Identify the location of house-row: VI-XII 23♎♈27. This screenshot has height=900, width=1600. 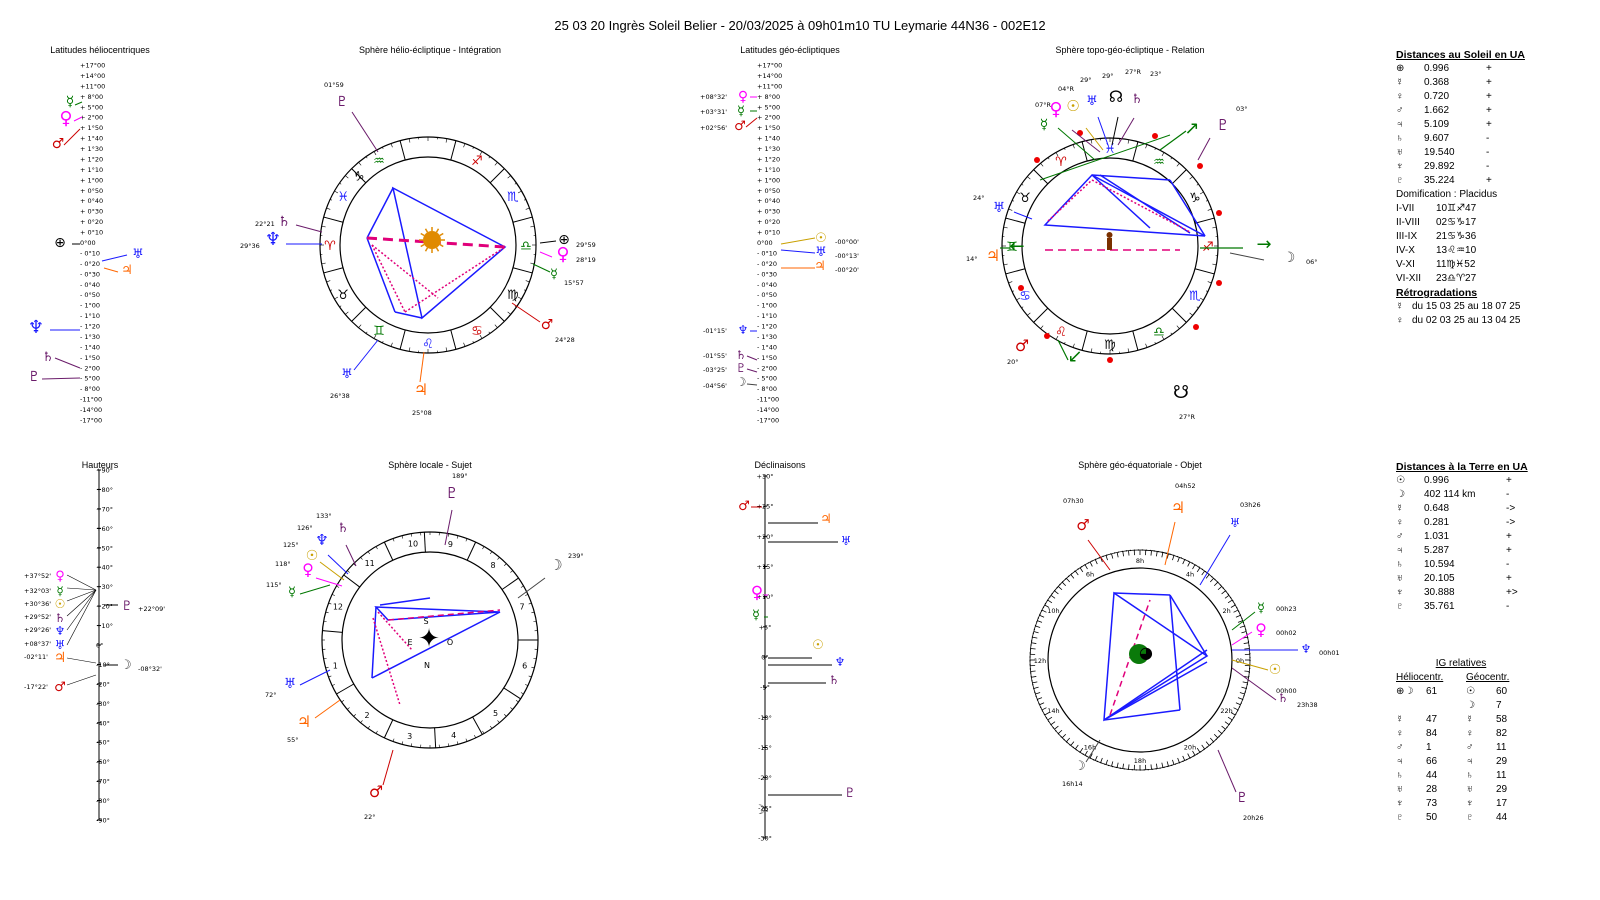
(1496, 279).